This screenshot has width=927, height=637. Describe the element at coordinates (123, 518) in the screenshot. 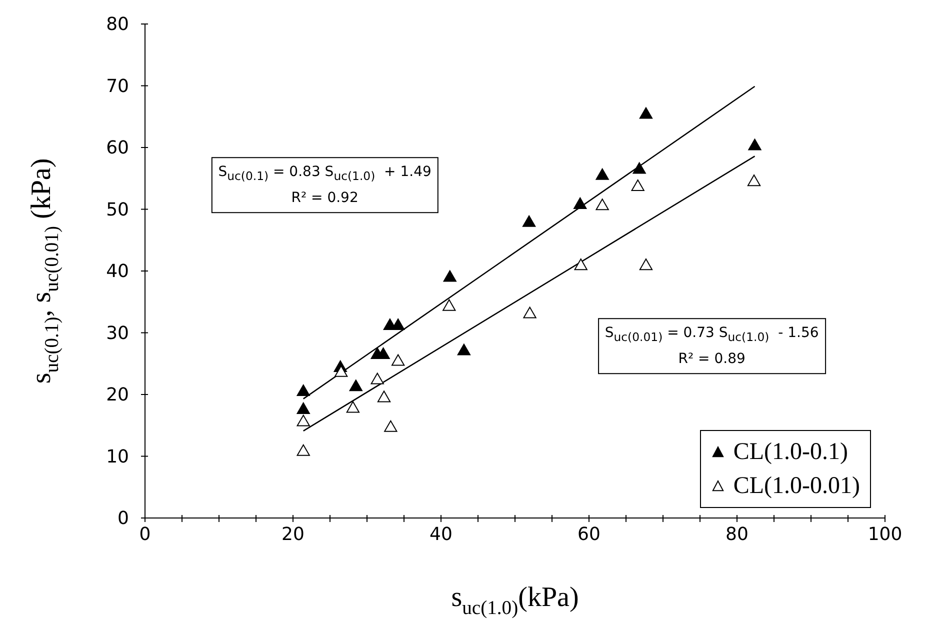

I see `y-tick-label: 0` at that location.